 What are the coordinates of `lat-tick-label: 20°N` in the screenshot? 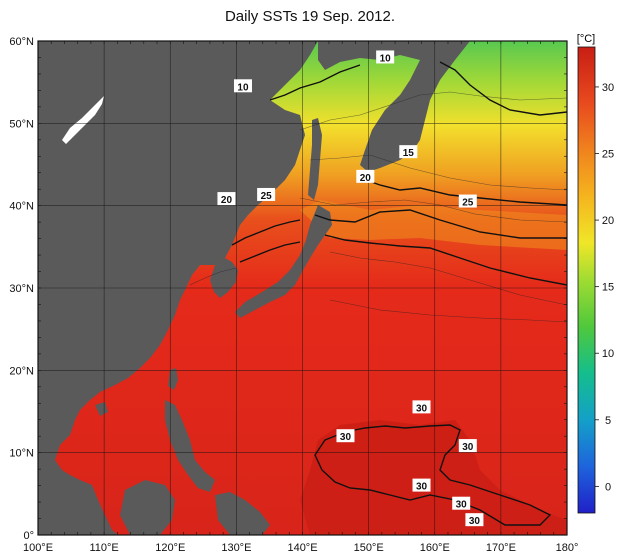 It's located at (21, 371).